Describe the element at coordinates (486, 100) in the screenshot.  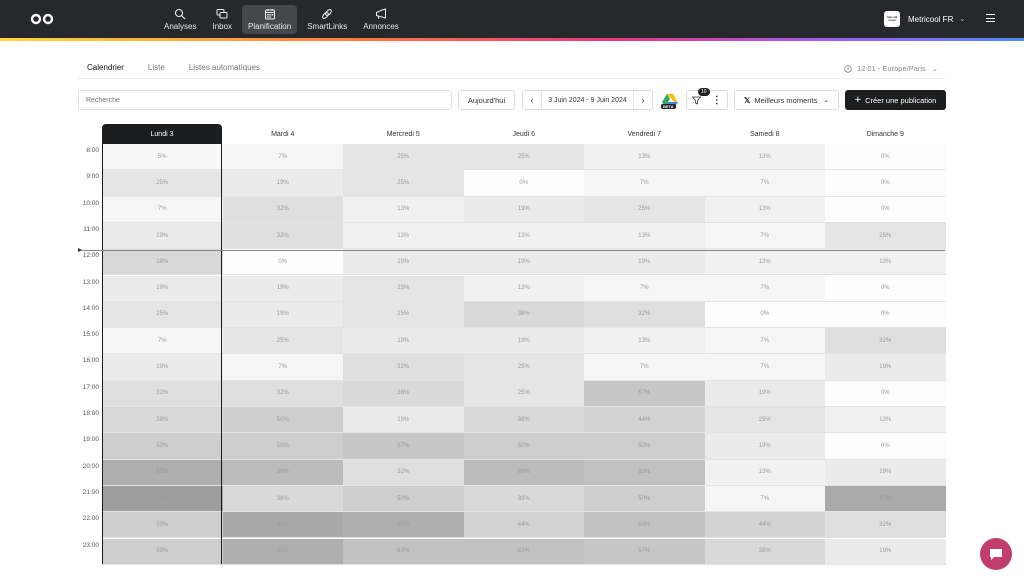
I see `today-button: Aujourd'hui` at that location.